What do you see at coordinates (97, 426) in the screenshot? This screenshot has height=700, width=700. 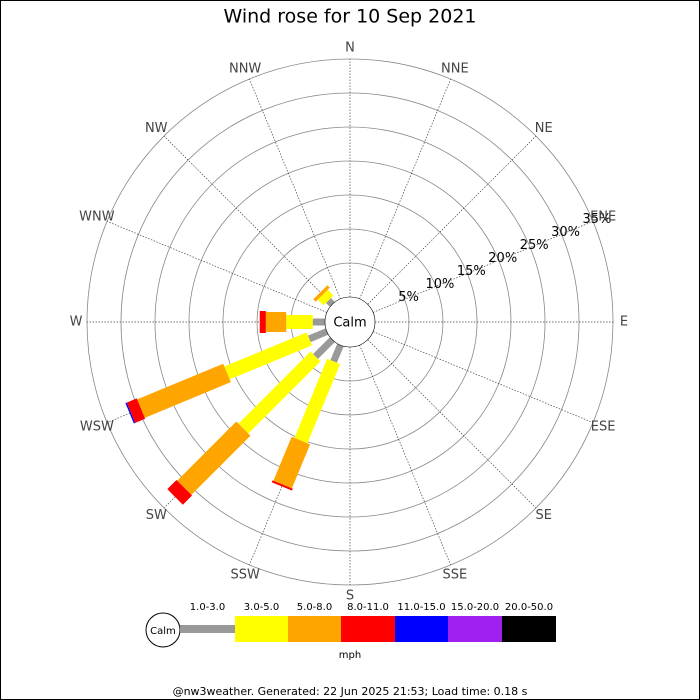 I see `direction-label: WSW` at bounding box center [97, 426].